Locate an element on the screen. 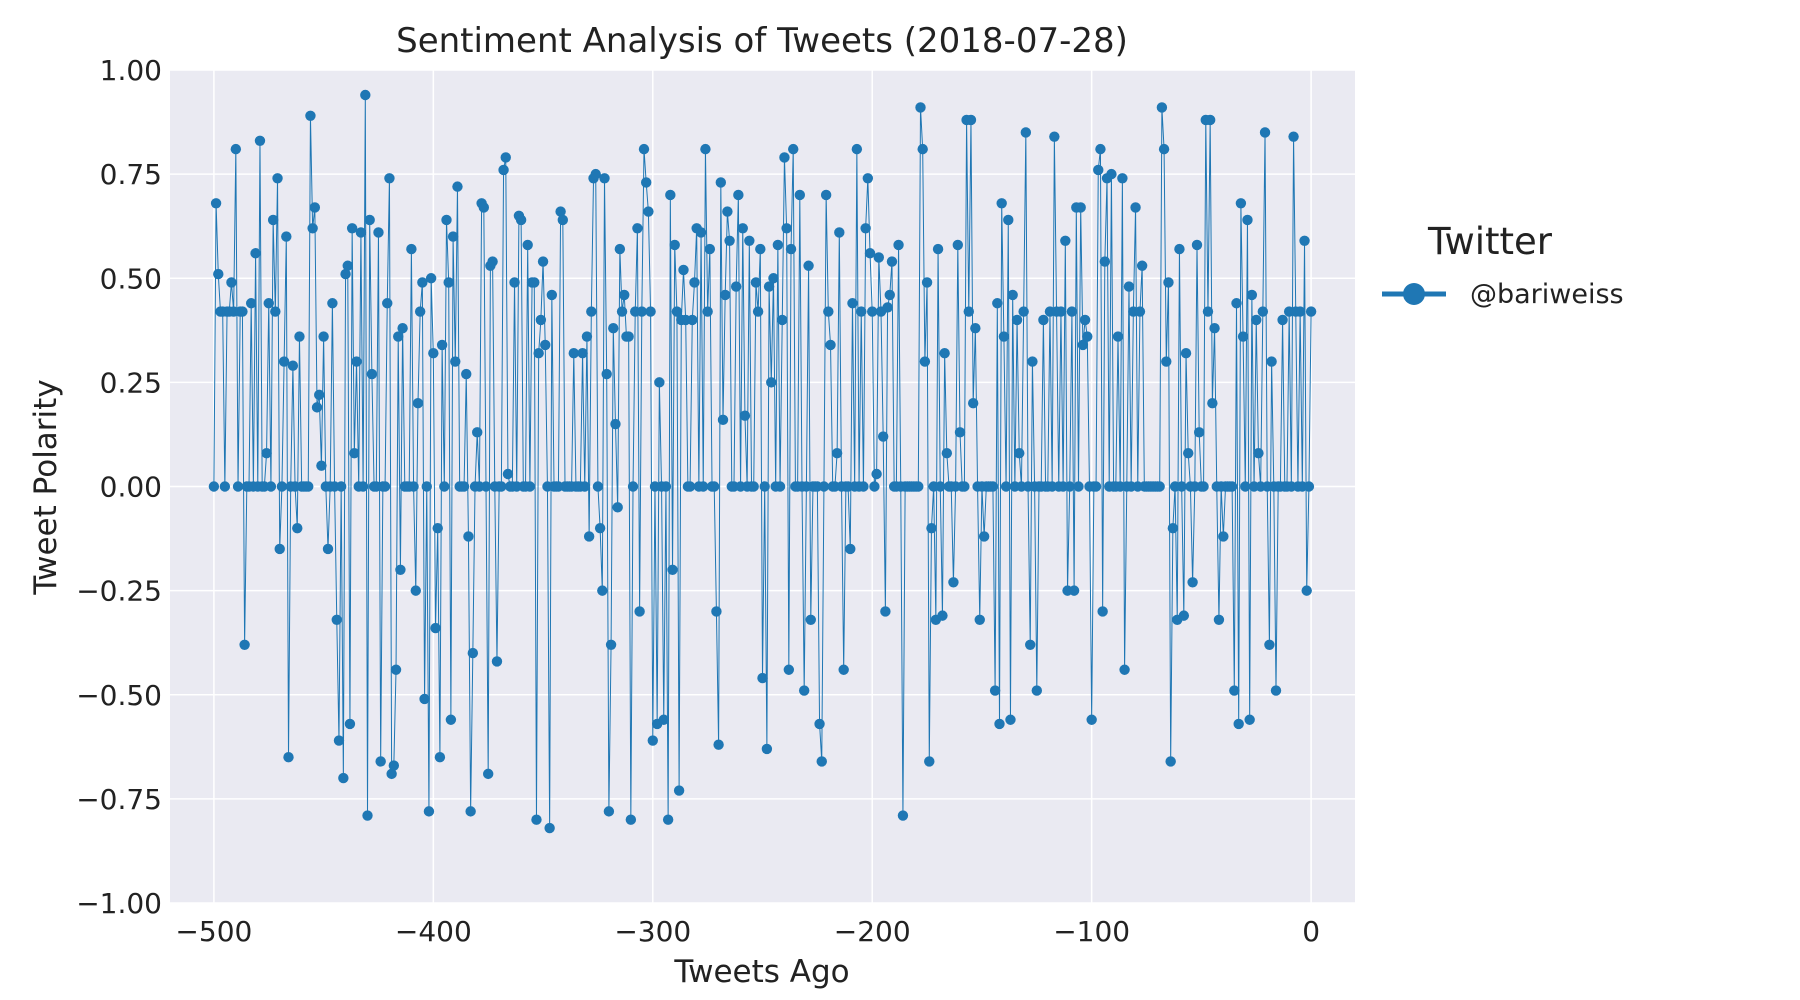 The height and width of the screenshot is (1000, 1800). x-tick-label: −300 is located at coordinates (652, 931).